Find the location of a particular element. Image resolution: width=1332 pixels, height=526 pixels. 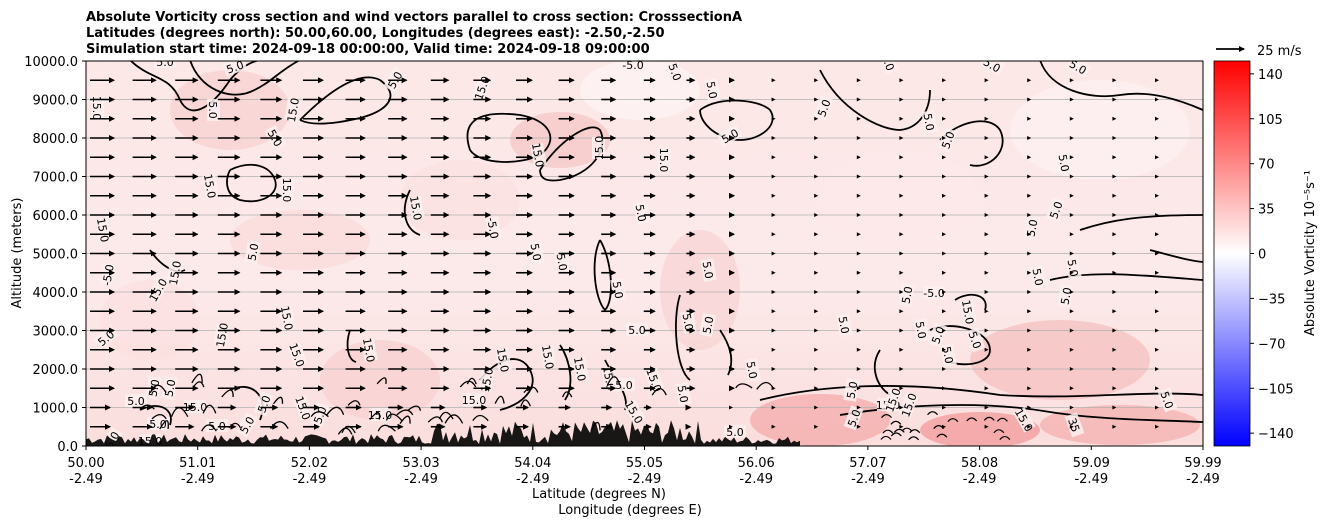

y-tick-label: 1000.0 is located at coordinates (56, 409).